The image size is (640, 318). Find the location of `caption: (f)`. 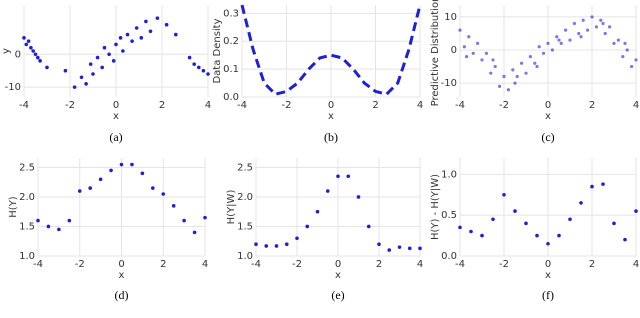

caption: (f) is located at coordinates (548, 295).